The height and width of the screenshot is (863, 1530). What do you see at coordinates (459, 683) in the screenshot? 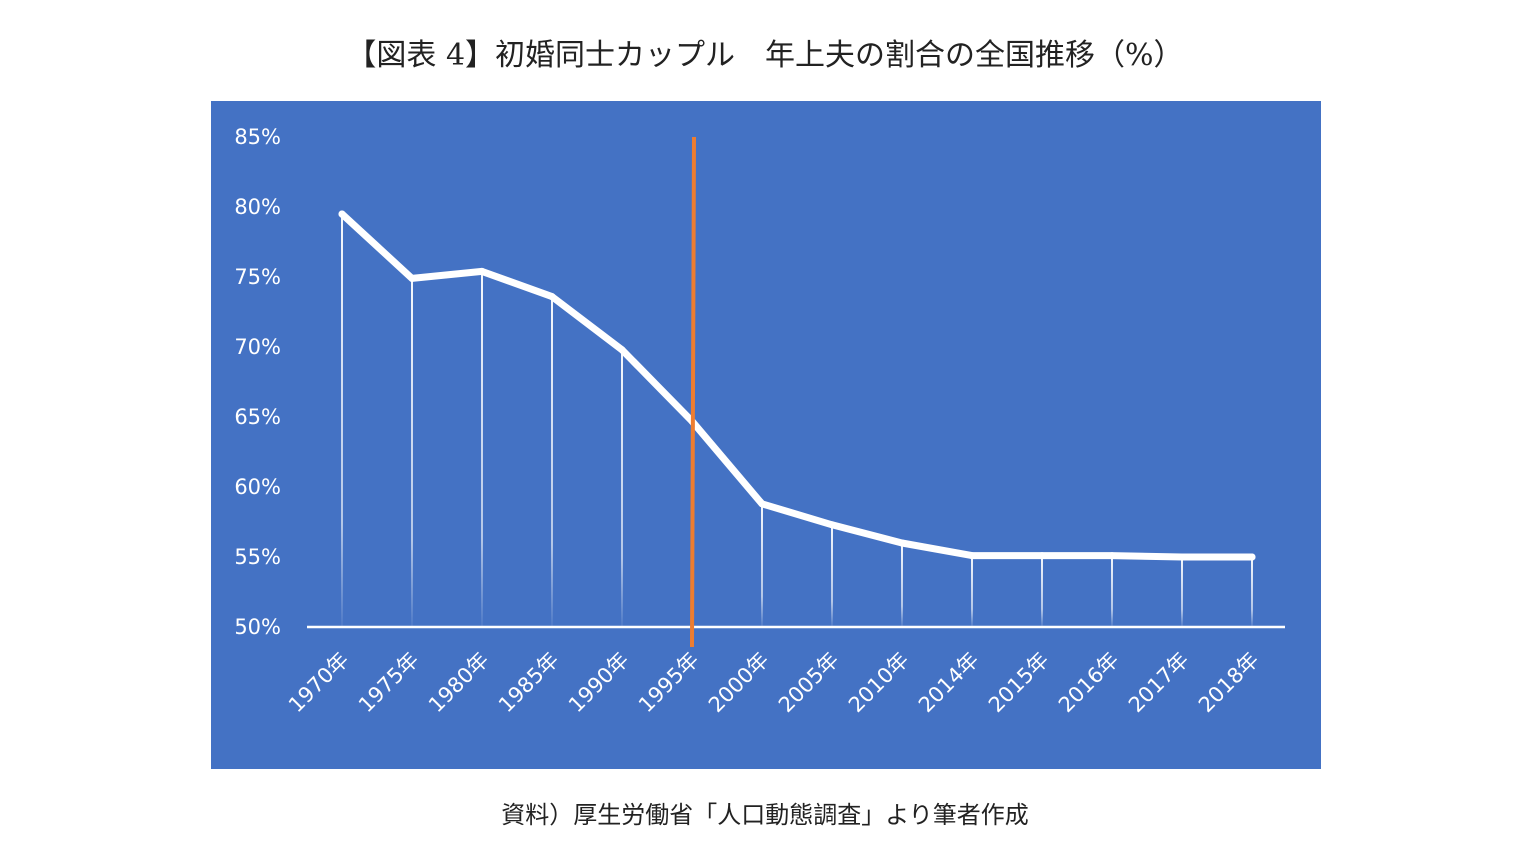
I see `x-tick-label: 1980年` at bounding box center [459, 683].